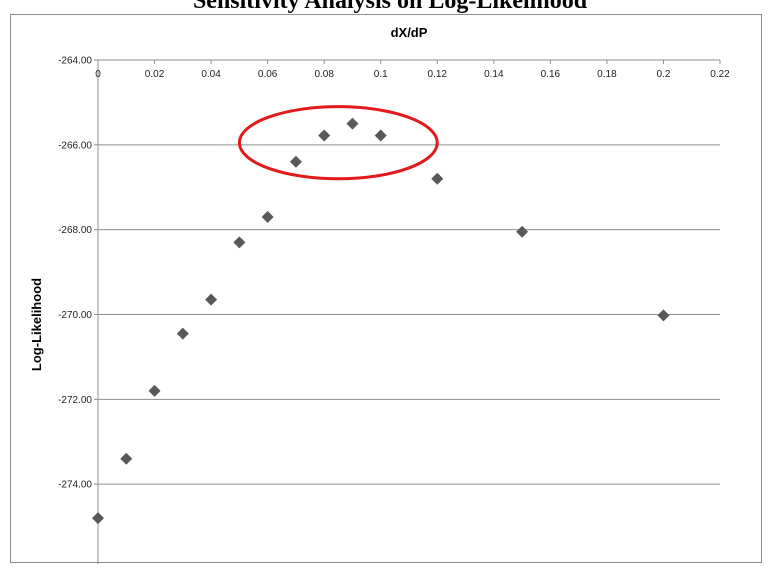  I want to click on annotation-layer, so click(338, 143).